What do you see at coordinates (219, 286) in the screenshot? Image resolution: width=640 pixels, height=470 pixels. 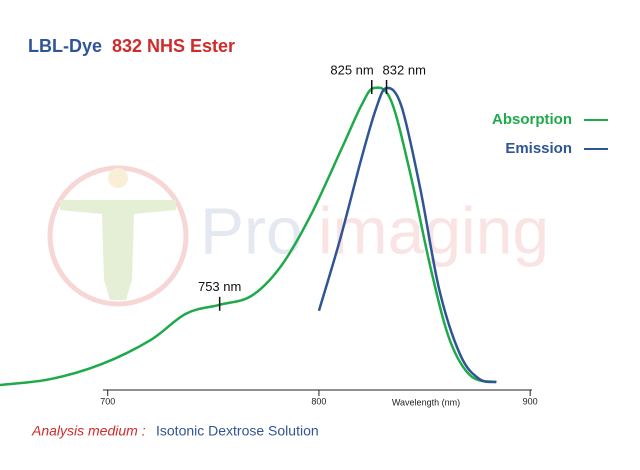 I see `annotation: 753 nm` at bounding box center [219, 286].